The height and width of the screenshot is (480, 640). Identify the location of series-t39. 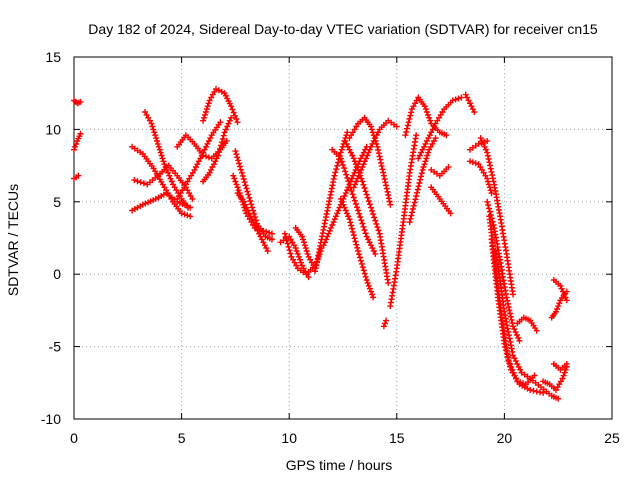
(527, 325).